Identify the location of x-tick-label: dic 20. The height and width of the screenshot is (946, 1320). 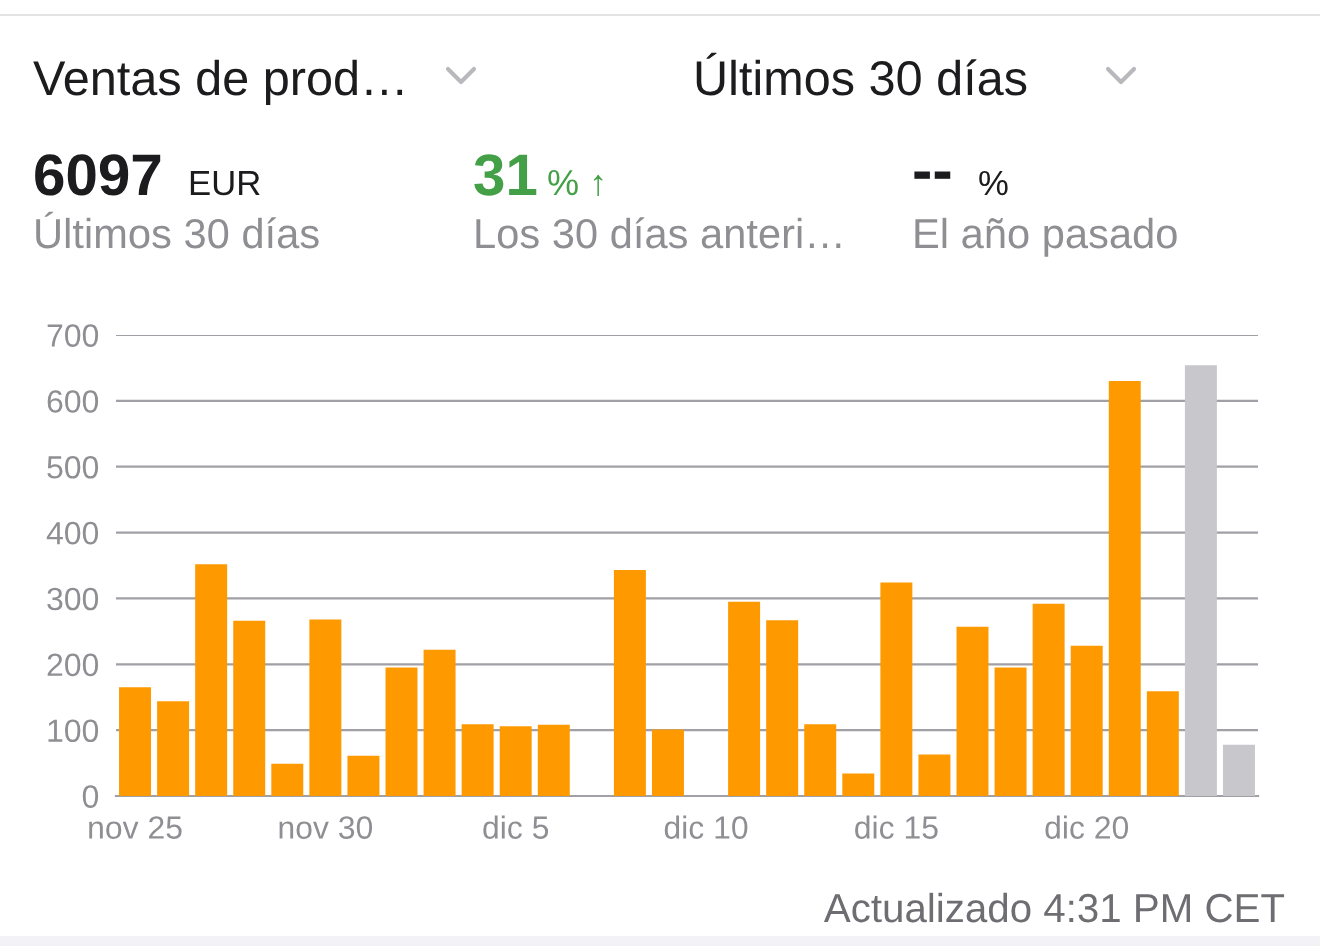
(1087, 827).